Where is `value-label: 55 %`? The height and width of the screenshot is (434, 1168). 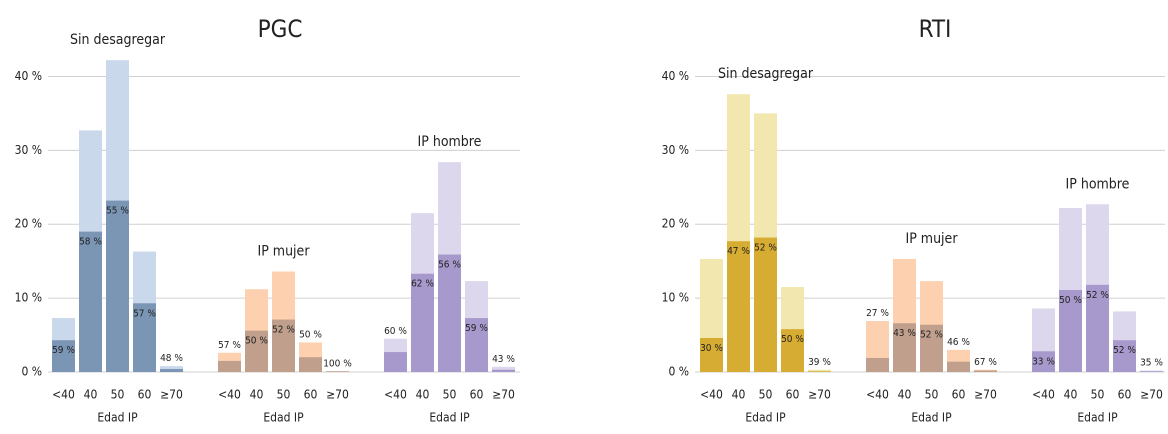
value-label: 55 % is located at coordinates (117, 211).